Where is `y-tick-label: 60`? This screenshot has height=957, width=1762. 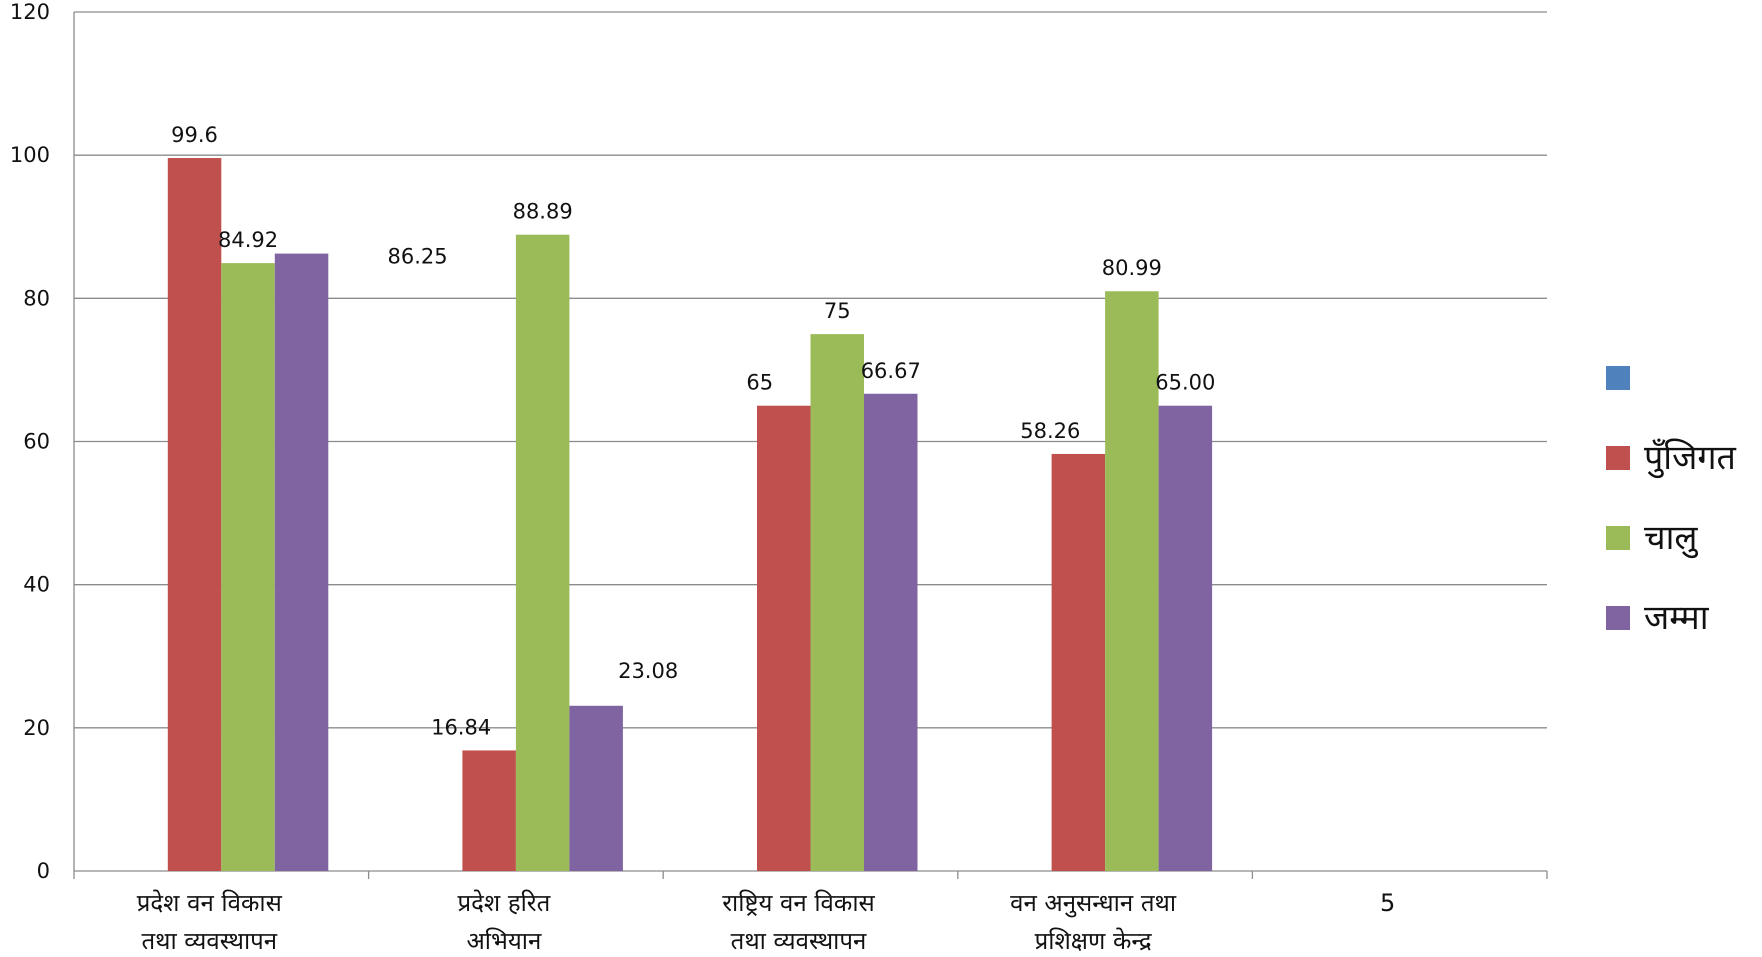 y-tick-label: 60 is located at coordinates (36, 442).